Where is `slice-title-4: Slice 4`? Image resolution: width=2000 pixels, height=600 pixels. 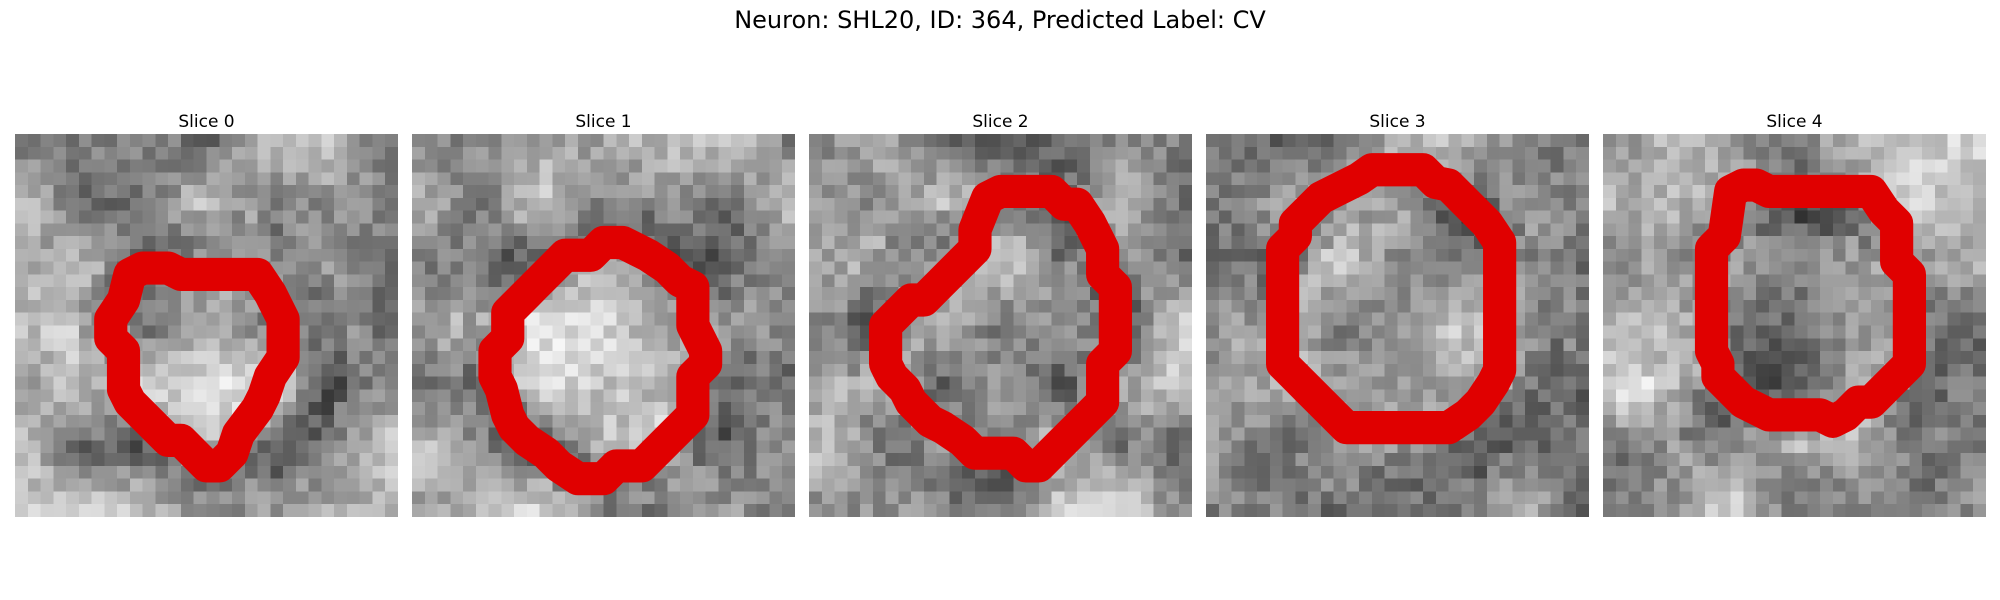
slice-title-4: Slice 4 is located at coordinates (1794, 122).